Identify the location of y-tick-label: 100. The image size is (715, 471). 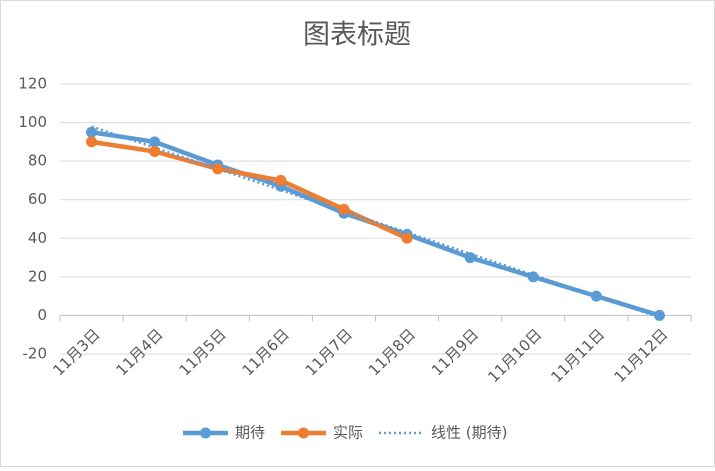
(32, 122).